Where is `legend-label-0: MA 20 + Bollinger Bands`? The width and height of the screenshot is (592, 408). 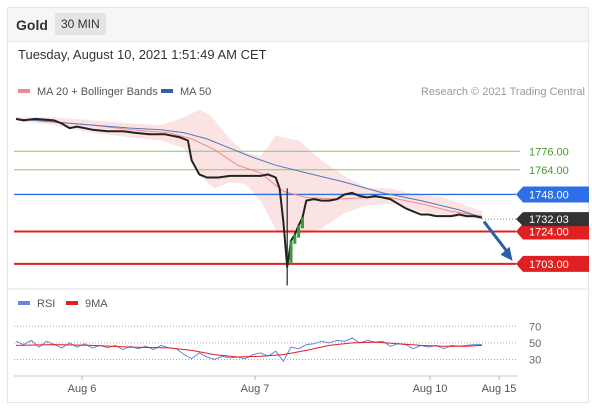 legend-label-0: MA 20 + Bollinger Bands is located at coordinates (97, 92).